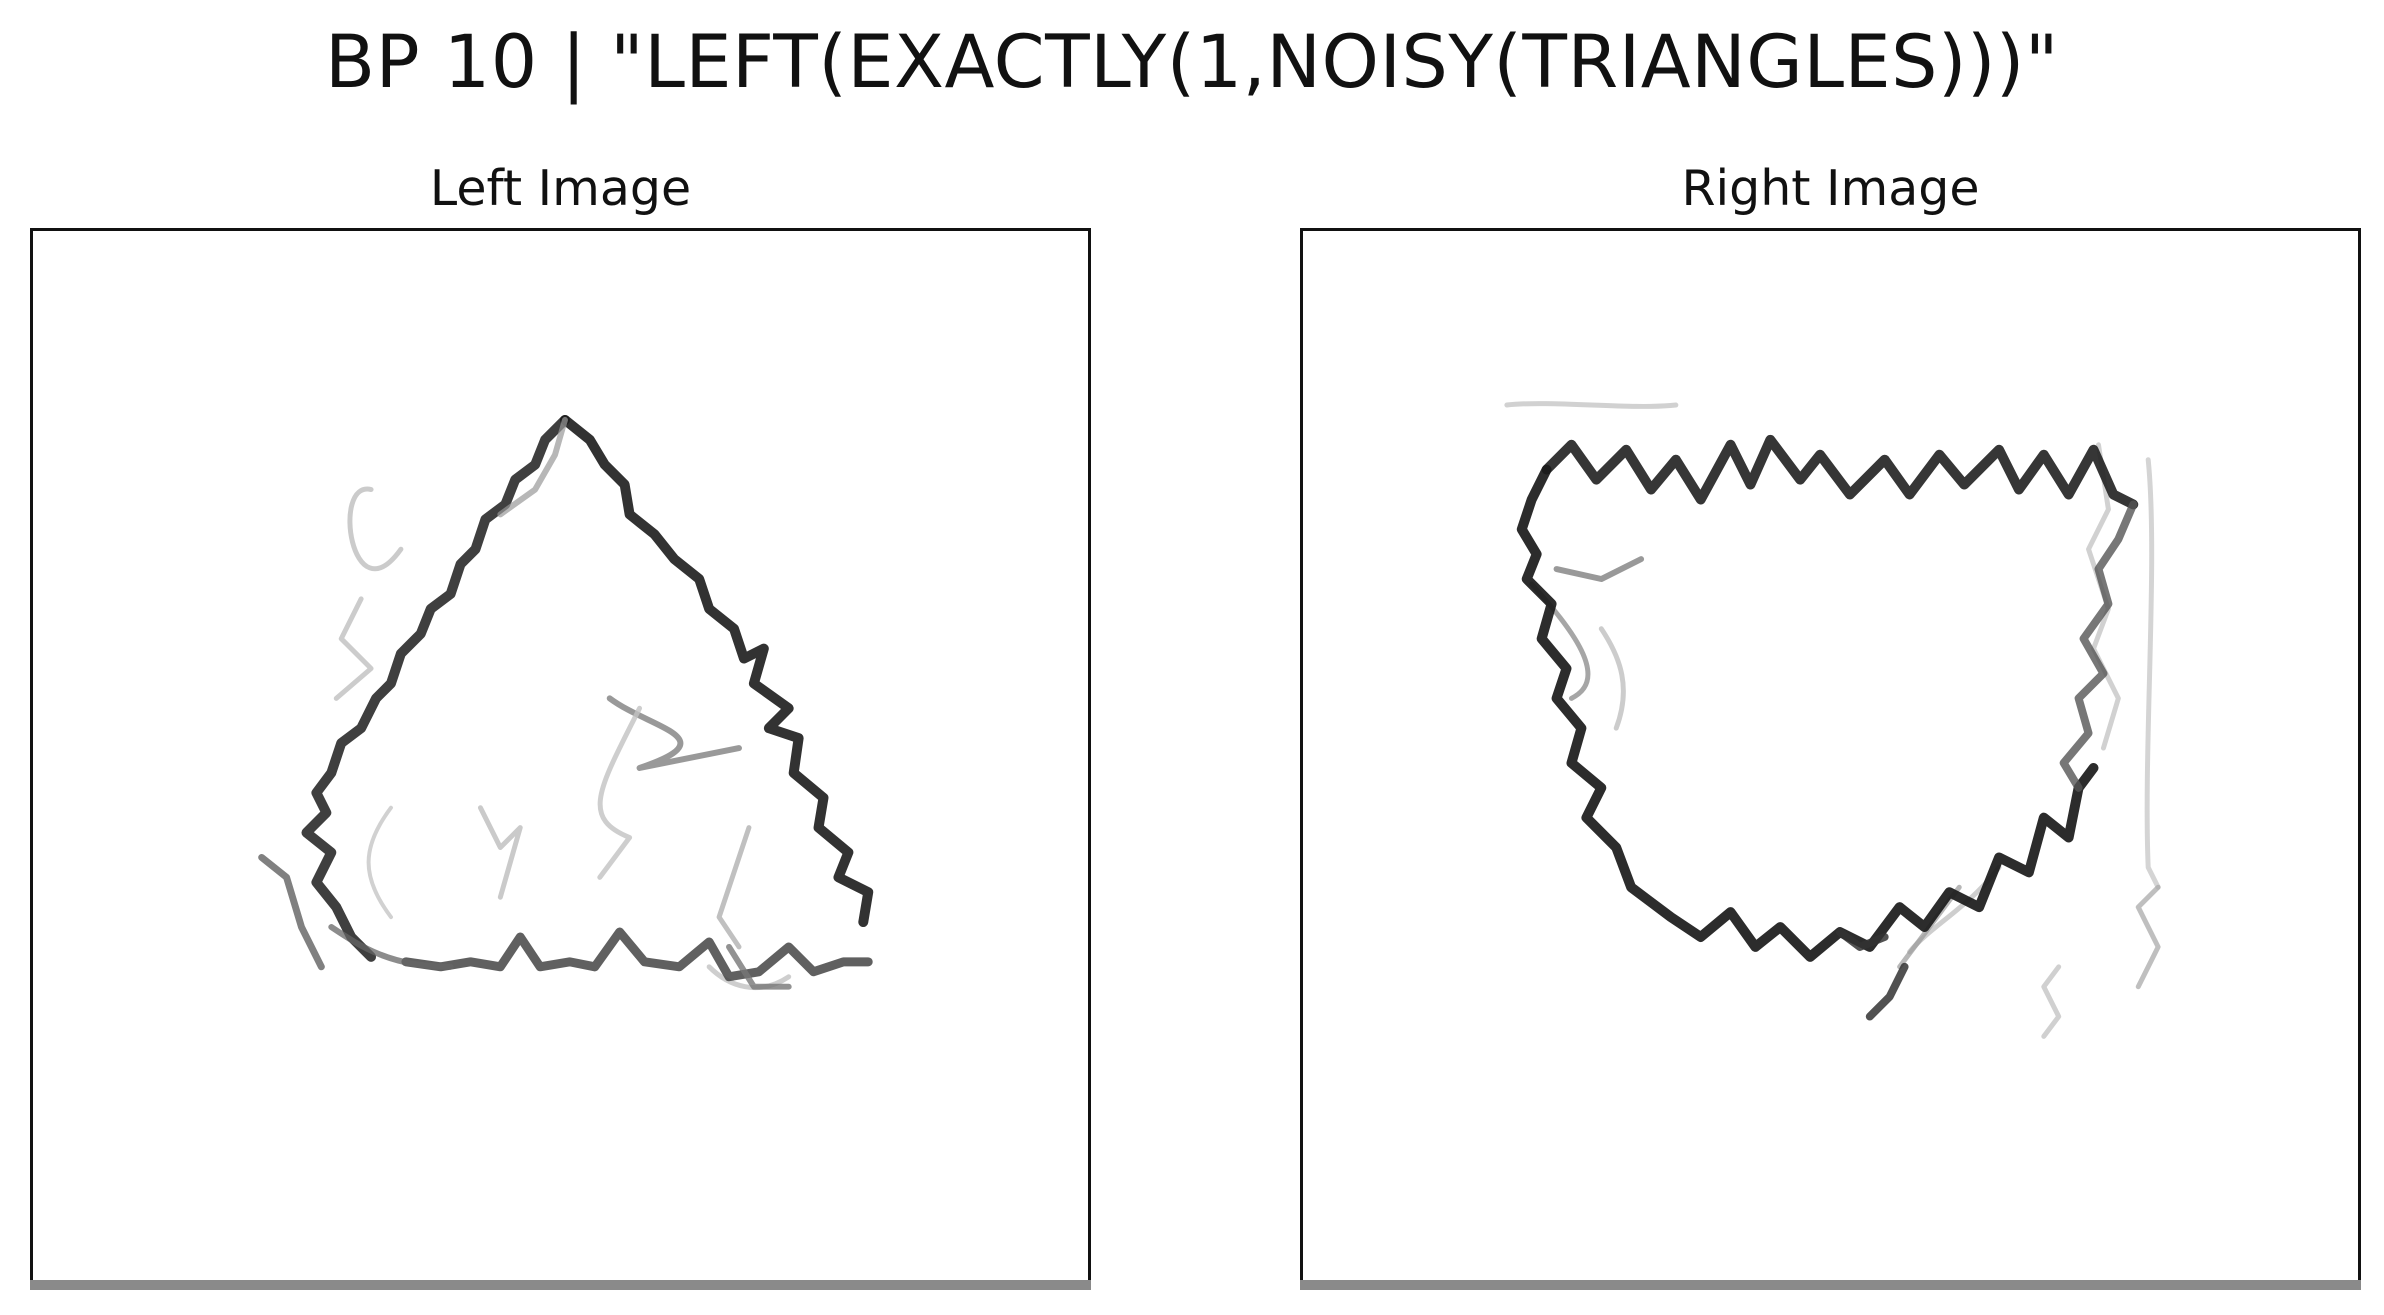  What do you see at coordinates (1830, 1285) in the screenshot?
I see `right-panel-bottom-strip` at bounding box center [1830, 1285].